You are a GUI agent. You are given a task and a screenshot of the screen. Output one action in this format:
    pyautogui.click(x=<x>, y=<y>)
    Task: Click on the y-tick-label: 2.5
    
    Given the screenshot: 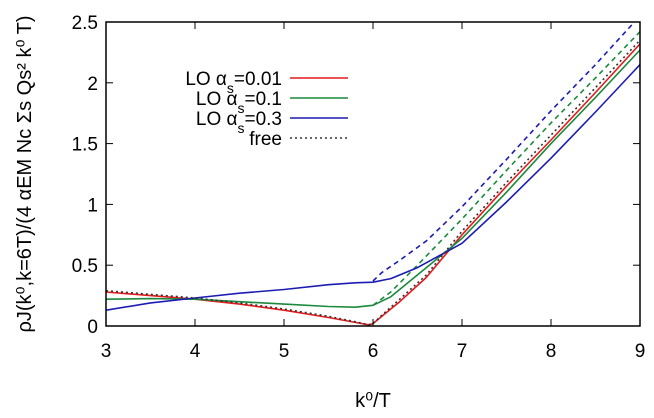 What is the action you would take?
    pyautogui.click(x=85, y=23)
    